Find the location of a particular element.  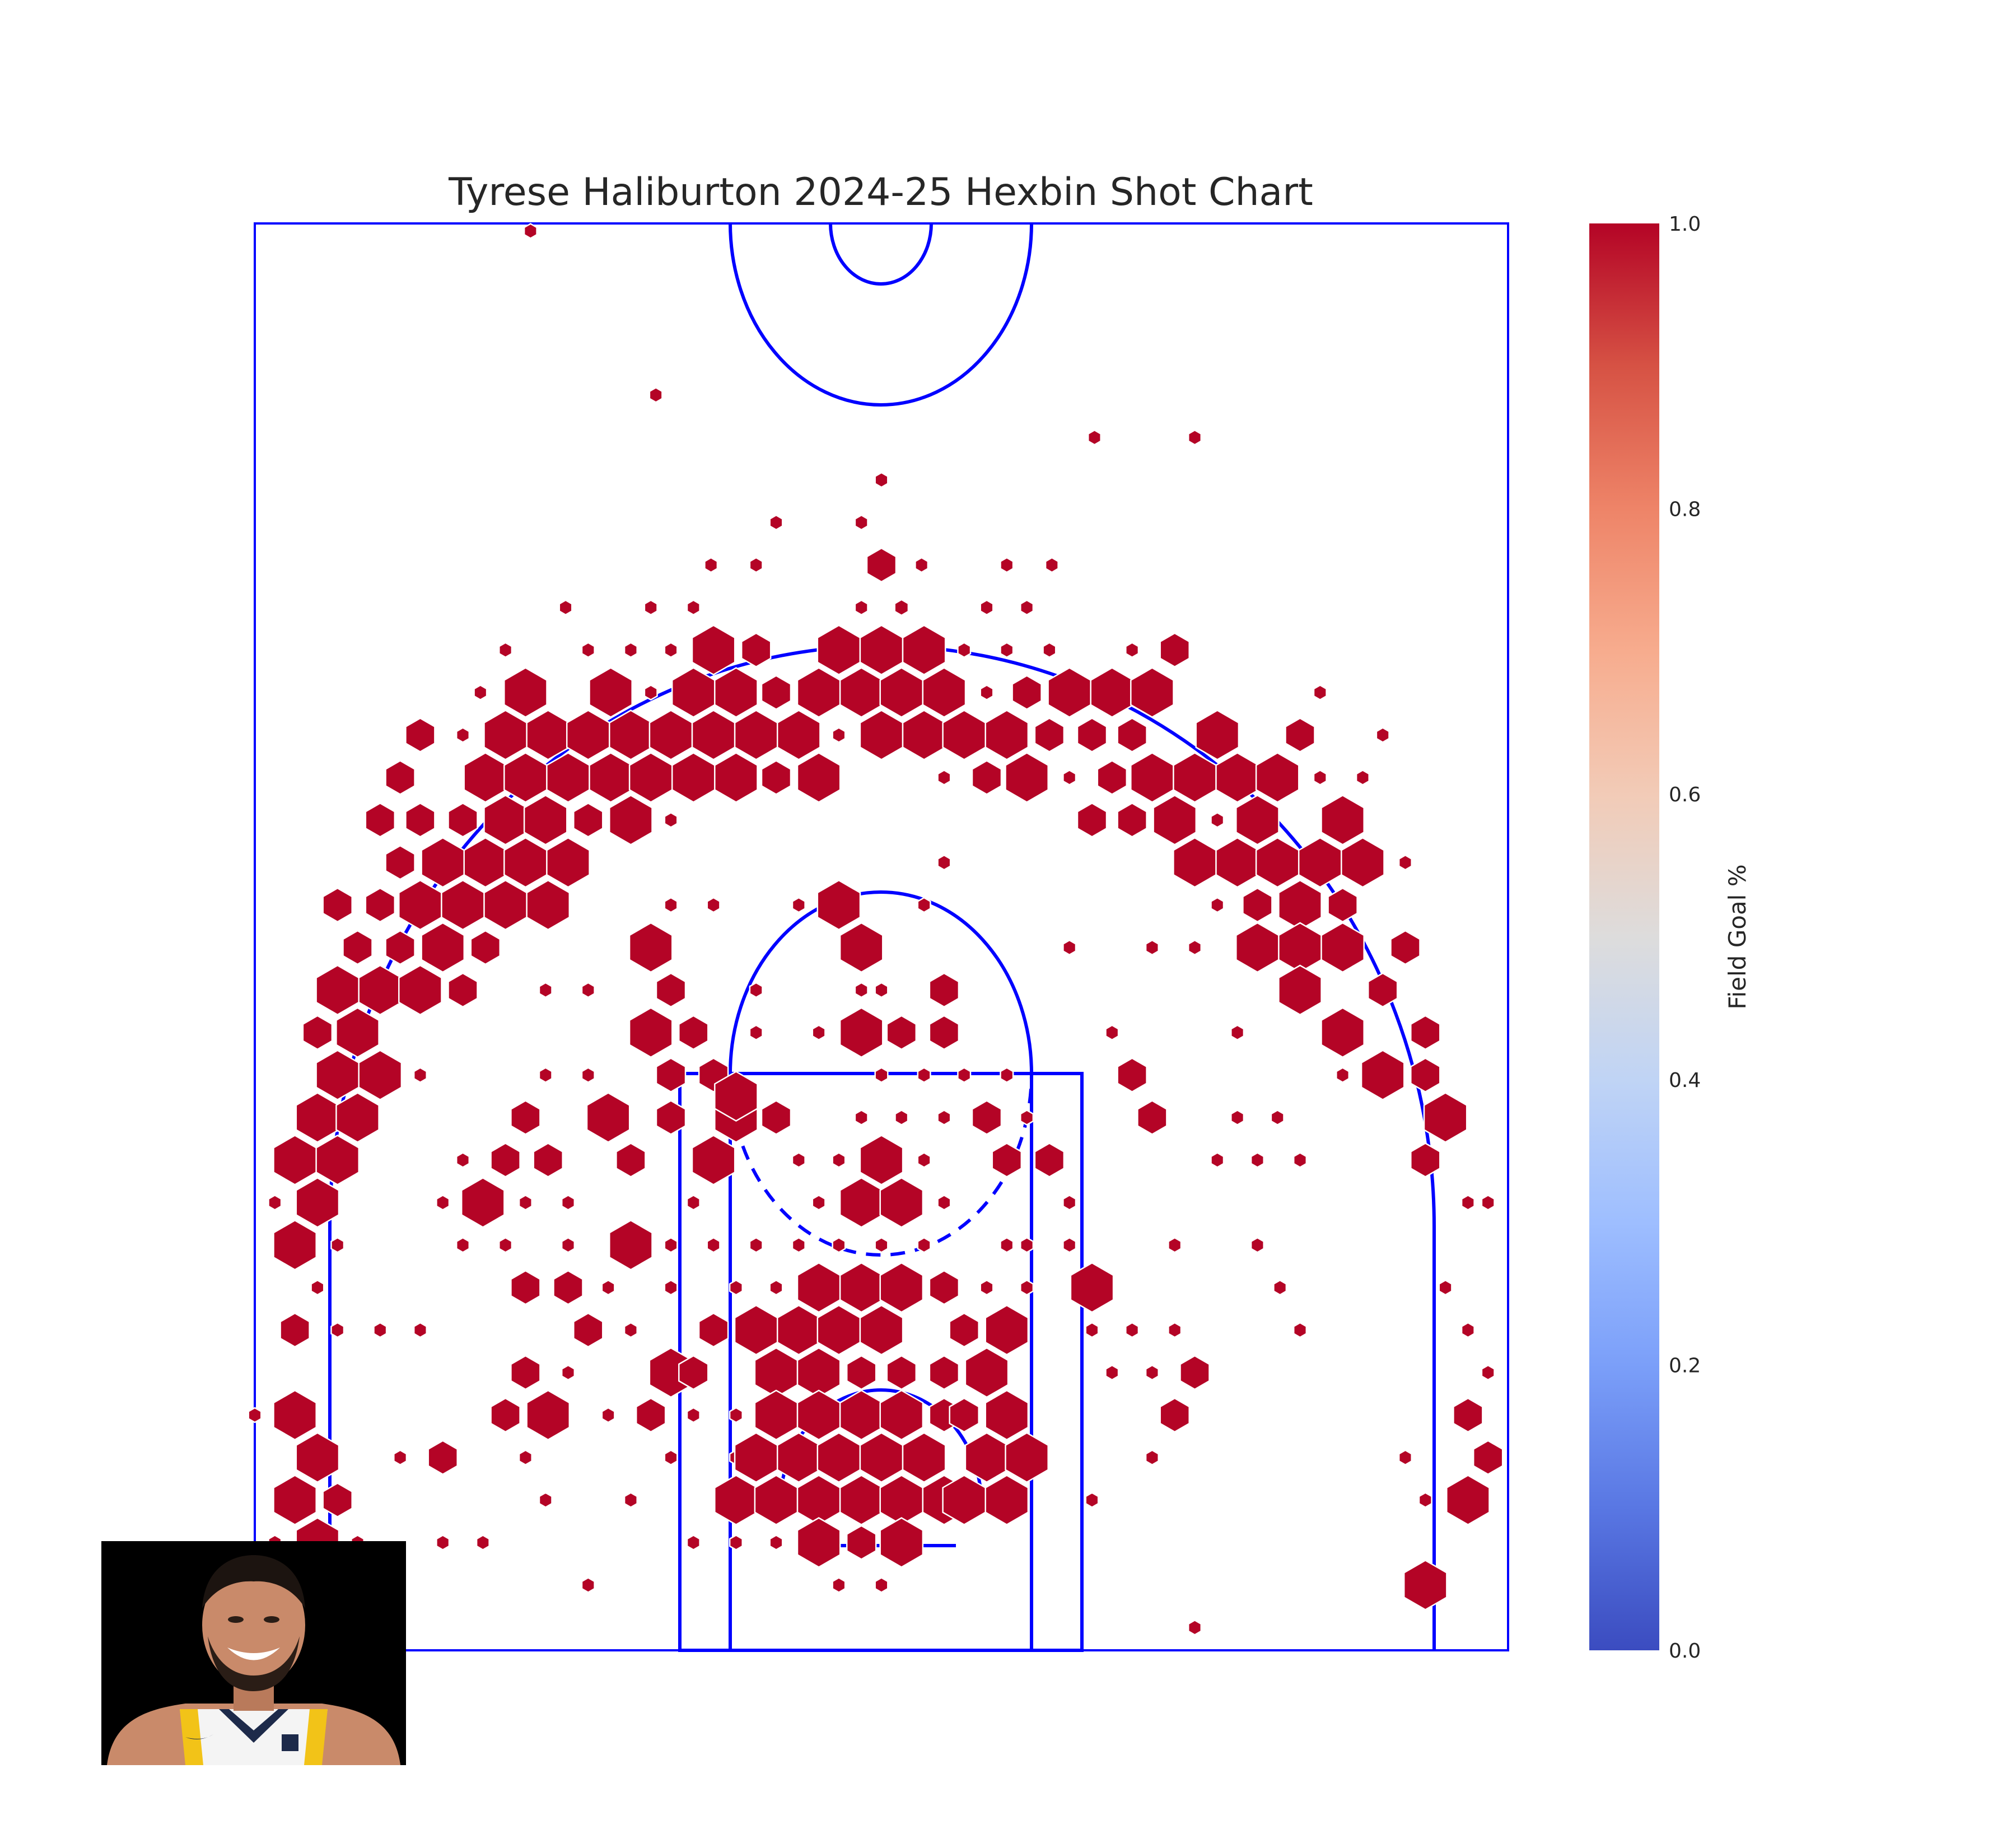

colorbar-ticks: 0.0 0.2 0.4 0.6 0.8 1.0 is located at coordinates (1685, 938).